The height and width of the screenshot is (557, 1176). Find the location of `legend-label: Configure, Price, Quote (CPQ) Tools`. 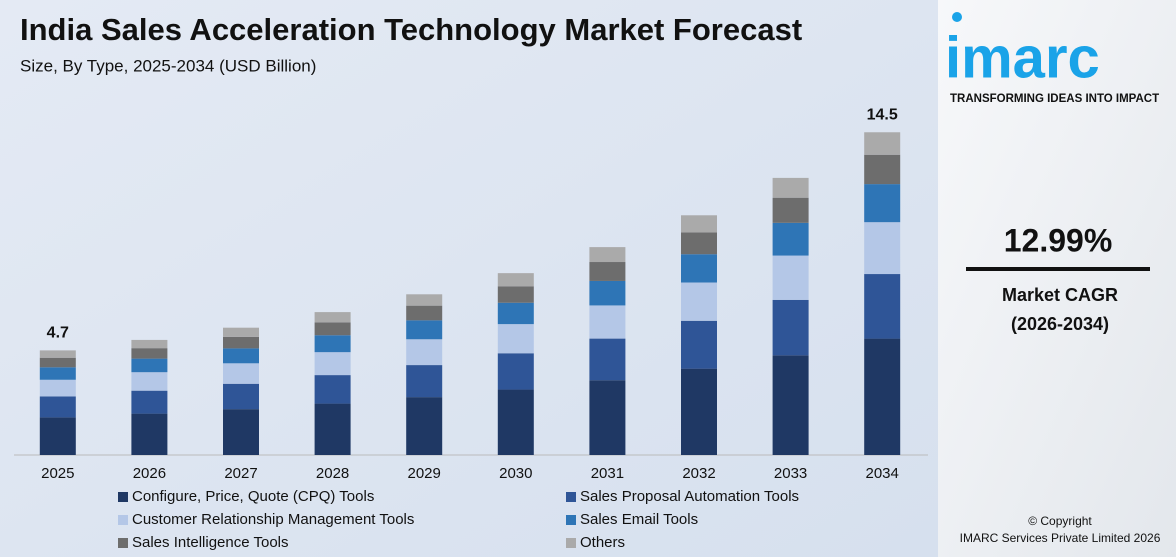

legend-label: Configure, Price, Quote (CPQ) Tools is located at coordinates (253, 496).